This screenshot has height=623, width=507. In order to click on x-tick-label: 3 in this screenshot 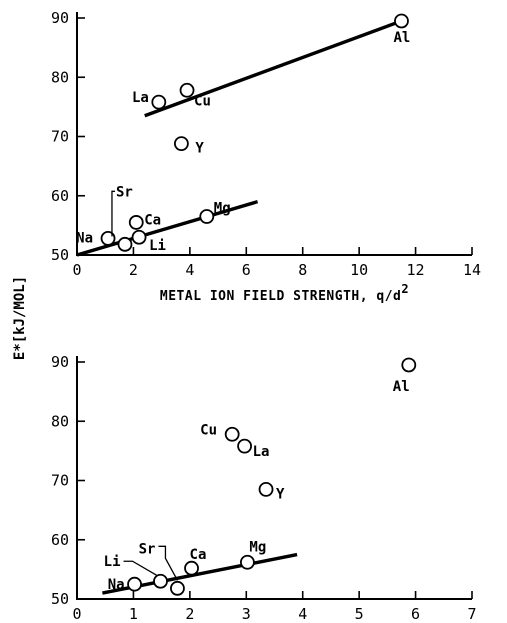, I will do `click(246, 614)`.